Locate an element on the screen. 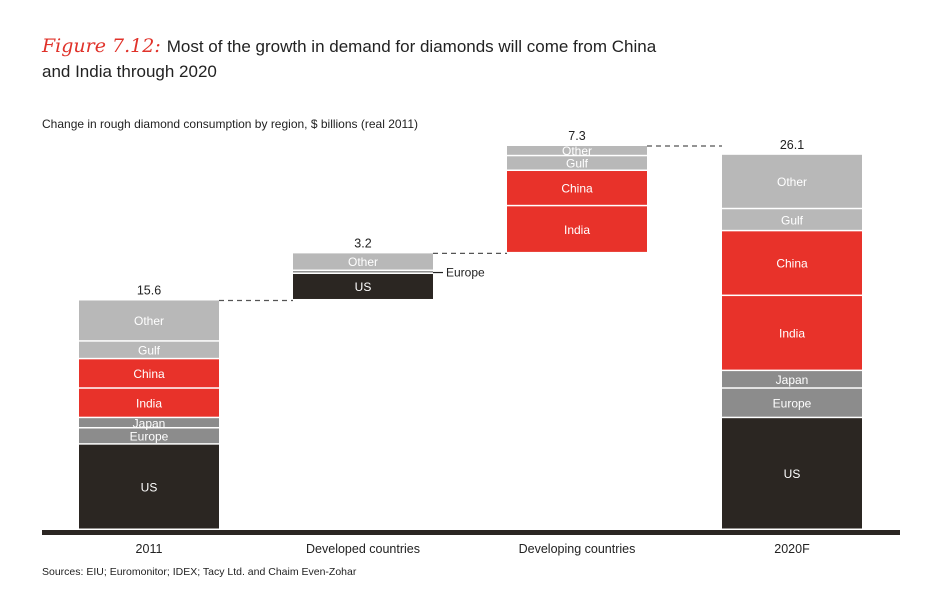 The width and height of the screenshot is (950, 598). seg-label-2011-japan: Japan is located at coordinates (149, 423).